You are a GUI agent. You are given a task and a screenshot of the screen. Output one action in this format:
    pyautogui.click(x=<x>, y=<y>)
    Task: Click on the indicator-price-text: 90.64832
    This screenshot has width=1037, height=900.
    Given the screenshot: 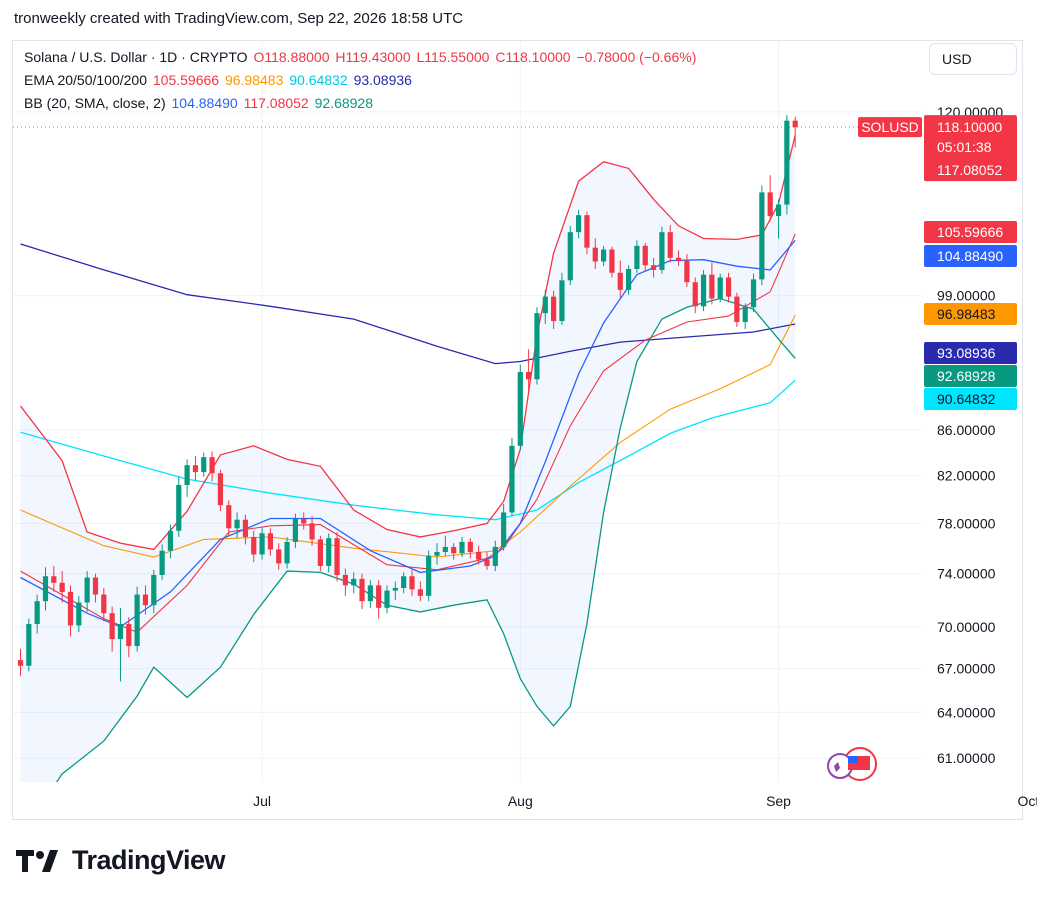 What is the action you would take?
    pyautogui.click(x=966, y=399)
    